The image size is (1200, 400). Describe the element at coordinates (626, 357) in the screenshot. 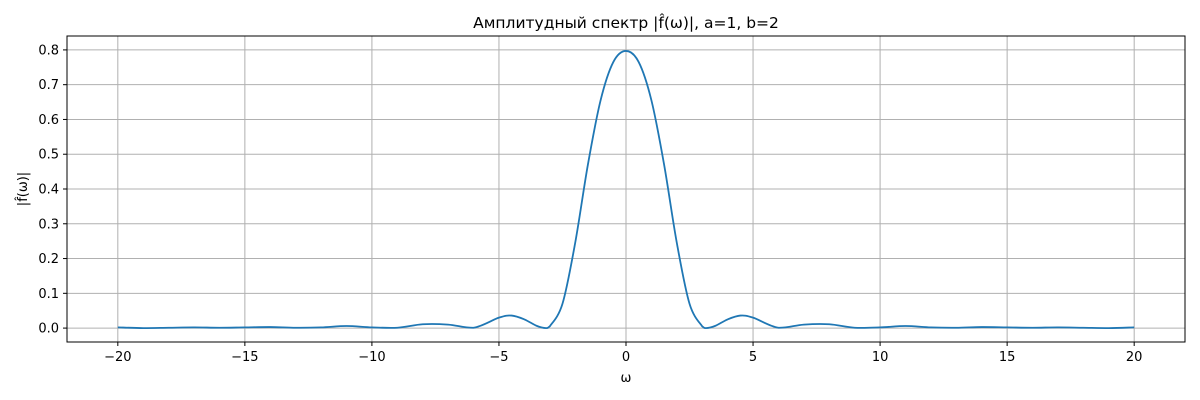

I see `x-tick-label: 0` at that location.